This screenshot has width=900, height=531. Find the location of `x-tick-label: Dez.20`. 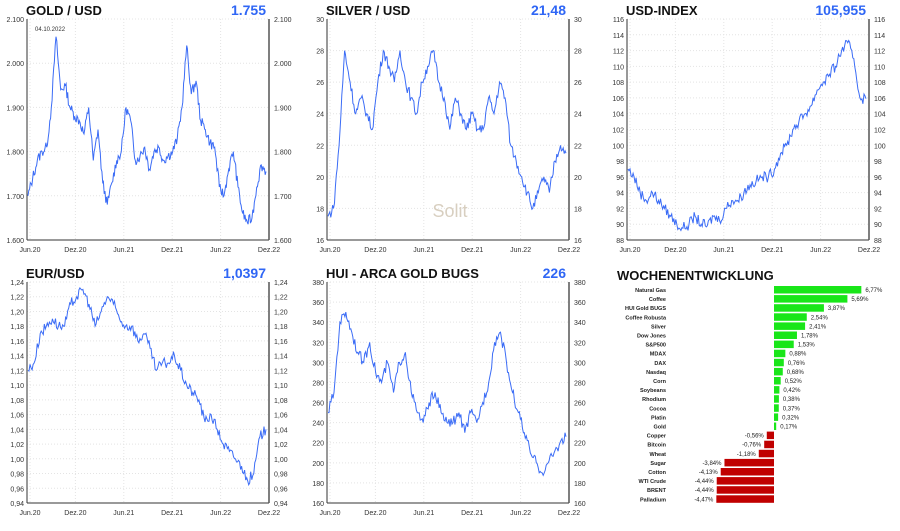

x-tick-label: Dez.20 is located at coordinates (675, 250).